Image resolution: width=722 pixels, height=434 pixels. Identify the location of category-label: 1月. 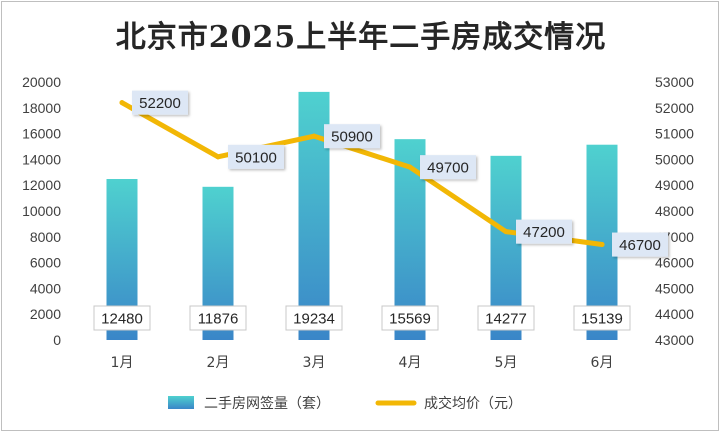
(122, 363).